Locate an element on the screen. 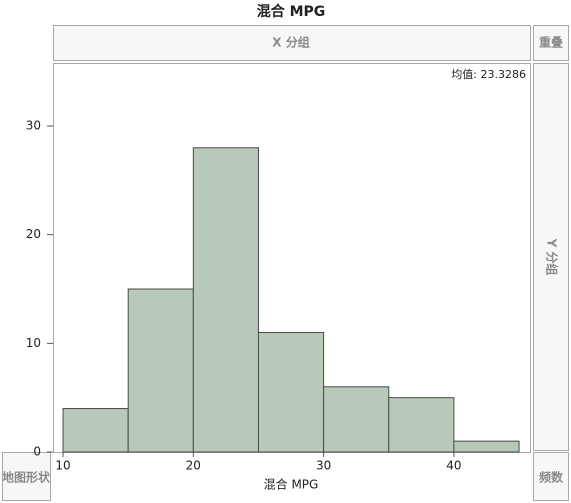 This screenshot has height=503, width=571. frequency-label: 频数 is located at coordinates (551, 477).